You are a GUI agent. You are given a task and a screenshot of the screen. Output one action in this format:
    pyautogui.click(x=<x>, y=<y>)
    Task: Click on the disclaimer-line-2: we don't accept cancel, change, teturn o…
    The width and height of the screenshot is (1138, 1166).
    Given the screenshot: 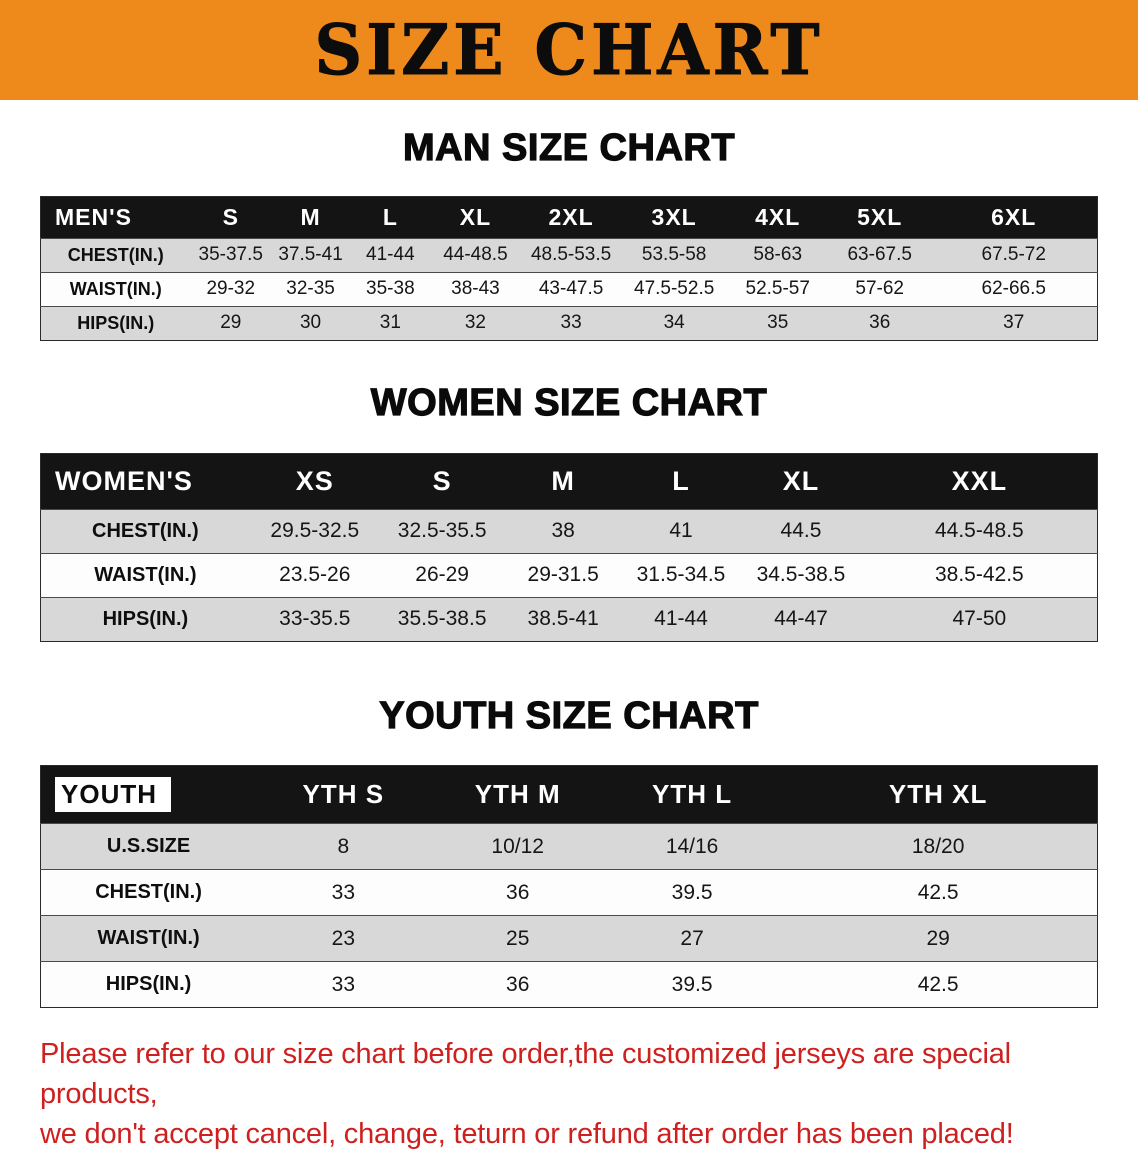 What is the action you would take?
    pyautogui.click(x=527, y=1134)
    